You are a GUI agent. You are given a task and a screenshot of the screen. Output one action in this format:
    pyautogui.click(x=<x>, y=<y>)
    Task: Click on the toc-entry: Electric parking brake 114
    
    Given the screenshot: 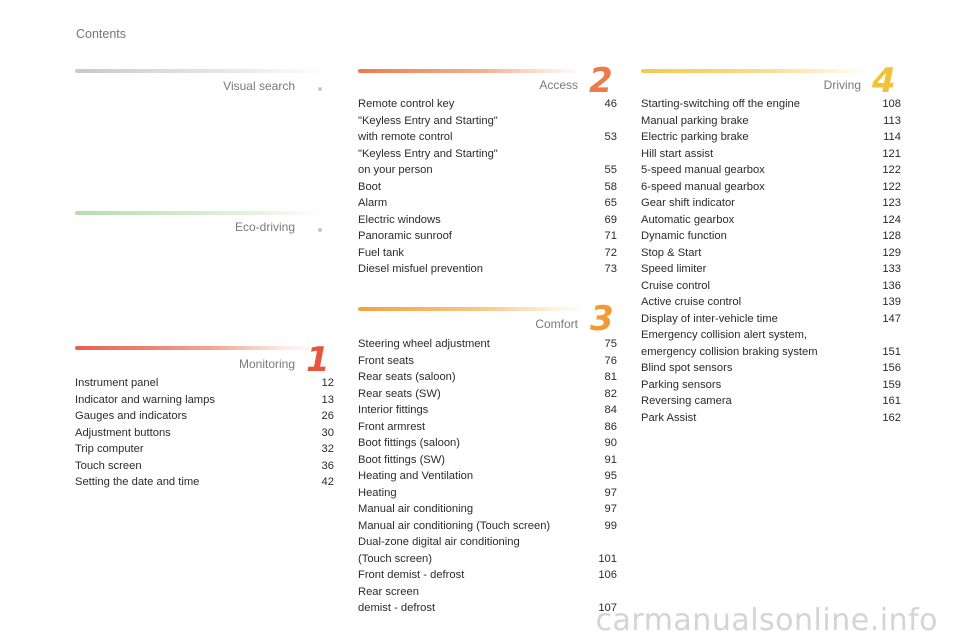 What is the action you would take?
    pyautogui.click(x=771, y=137)
    